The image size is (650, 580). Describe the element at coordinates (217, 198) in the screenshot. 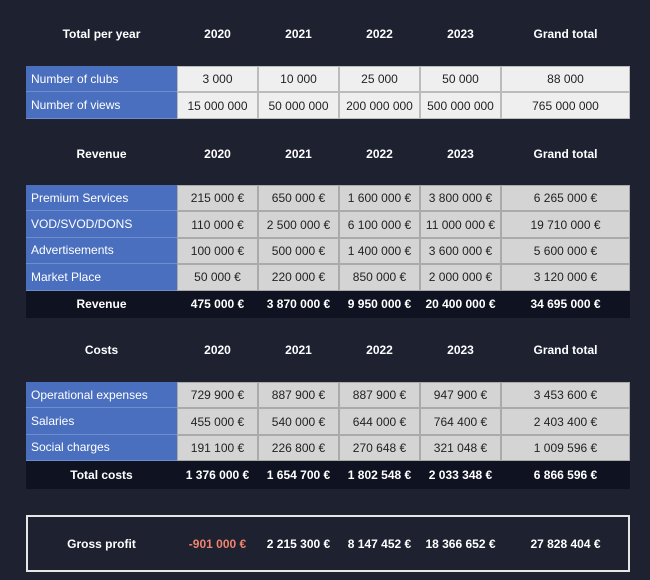

I see `value-cell: 215 000 €` at that location.